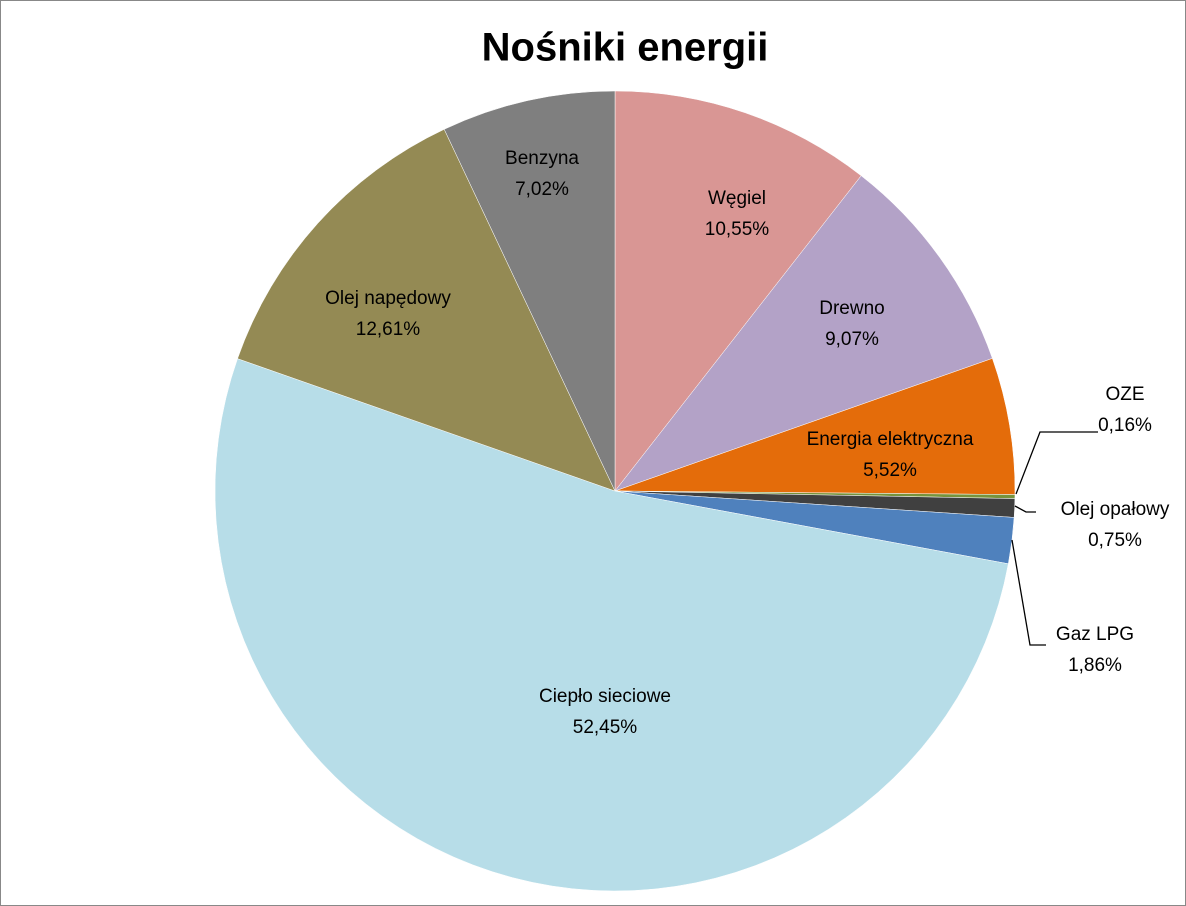  I want to click on chart-title: Nośniki energii, so click(625, 48).